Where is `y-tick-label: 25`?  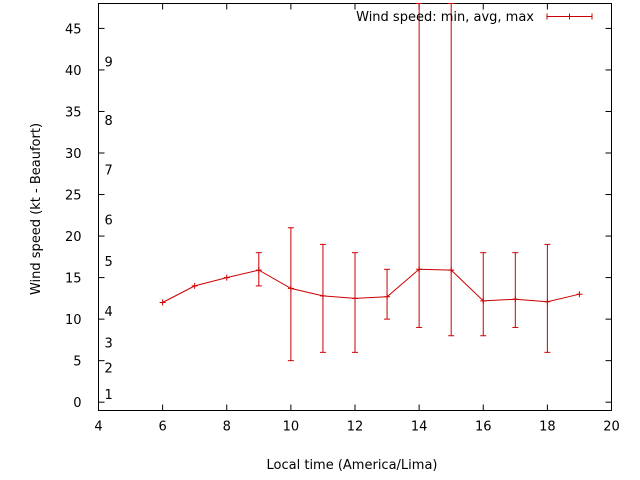
y-tick-label: 25 is located at coordinates (73, 196).